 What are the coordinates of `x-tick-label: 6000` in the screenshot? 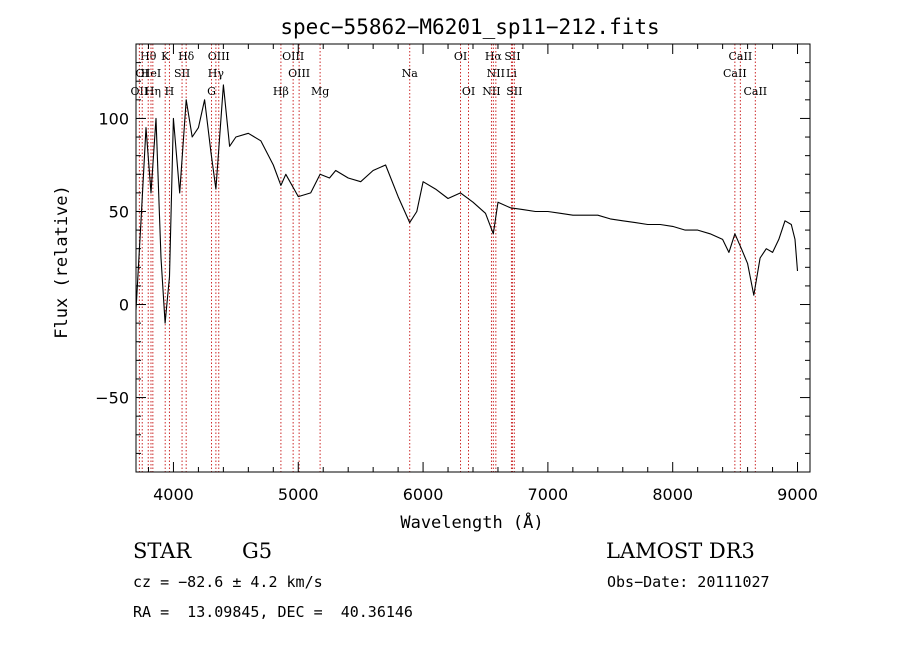 It's located at (423, 494).